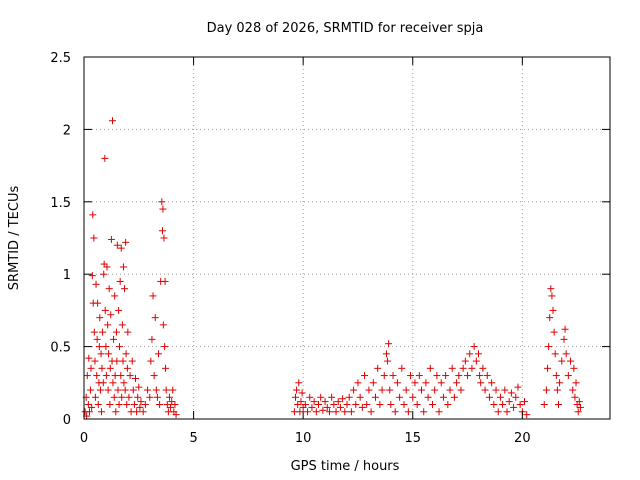 The width and height of the screenshot is (640, 480). I want to click on x-tick-label: 5, so click(193, 438).